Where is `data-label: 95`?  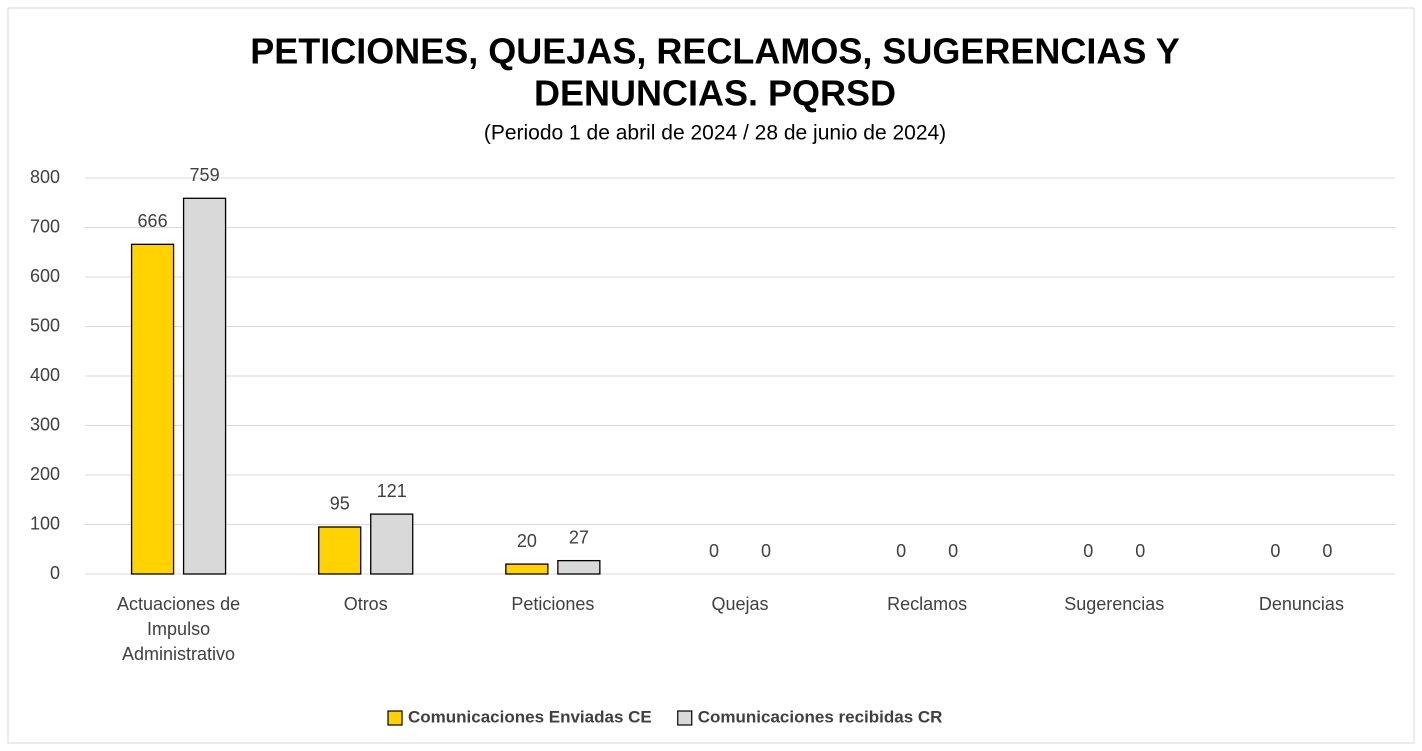
data-label: 95 is located at coordinates (340, 504).